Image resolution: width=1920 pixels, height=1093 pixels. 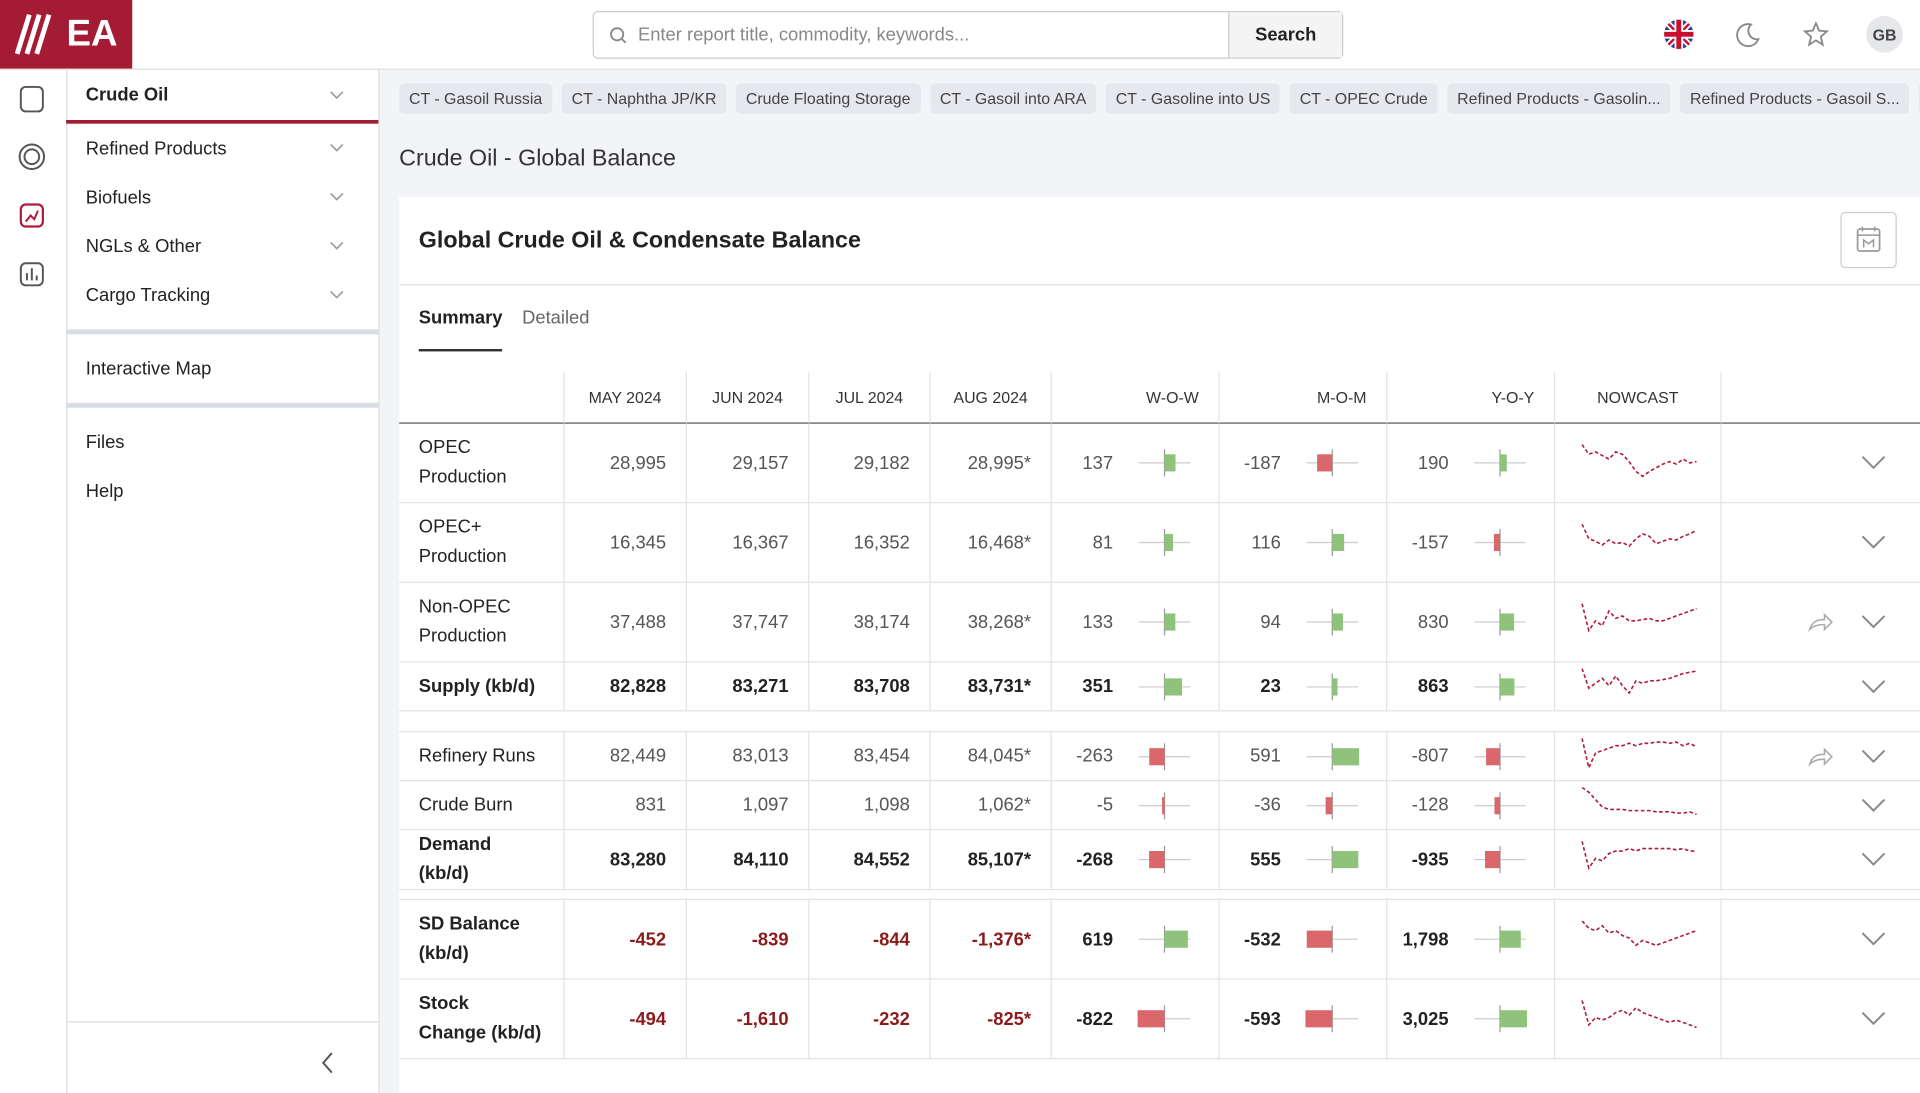 What do you see at coordinates (991, 806) in the screenshot?
I see `value-cell: 1,062*` at bounding box center [991, 806].